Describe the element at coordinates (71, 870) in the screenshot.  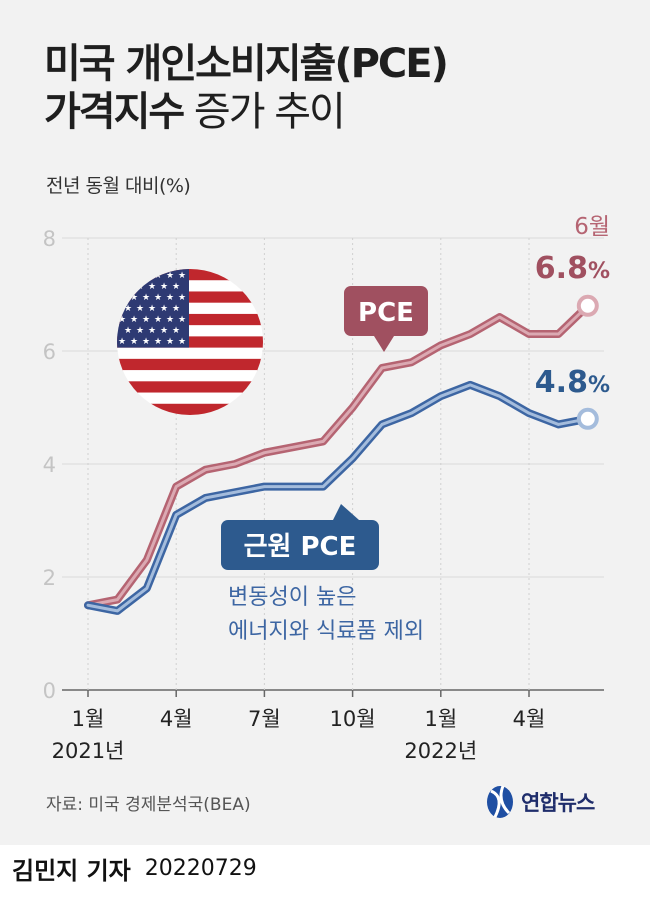
I see `author: 김민지 기자` at that location.